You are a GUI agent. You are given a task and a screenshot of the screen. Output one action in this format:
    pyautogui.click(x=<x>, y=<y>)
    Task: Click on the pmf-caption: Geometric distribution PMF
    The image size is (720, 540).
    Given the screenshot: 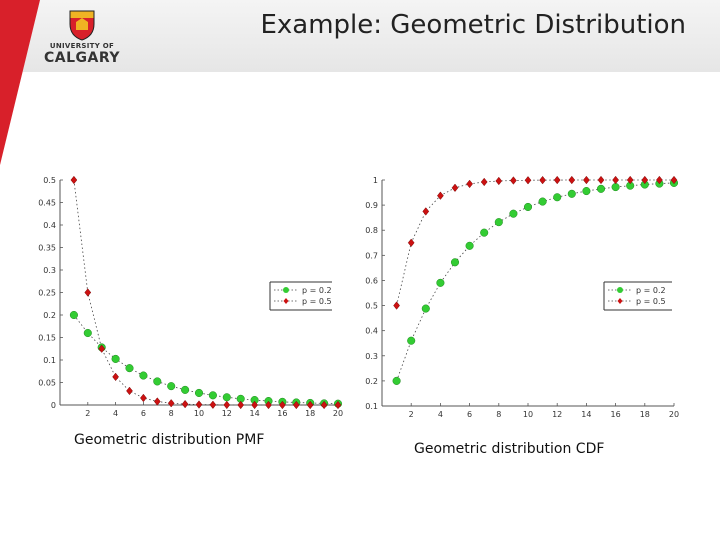 What is the action you would take?
    pyautogui.click(x=169, y=440)
    